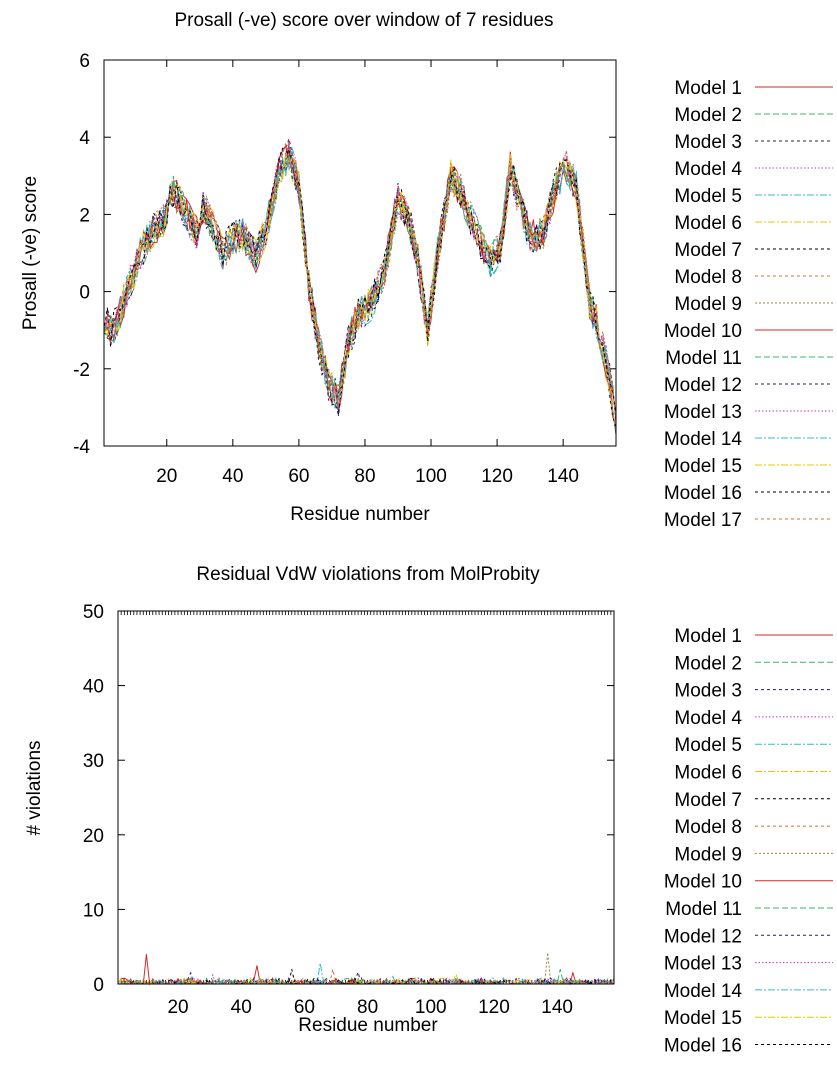  Describe the element at coordinates (703, 882) in the screenshot. I see `chart2-legend-label: Model 10` at that location.